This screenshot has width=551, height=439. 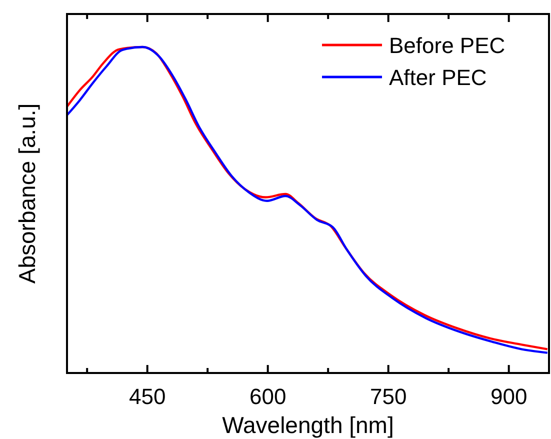 I want to click on legend-label: After PEC, so click(x=438, y=77).